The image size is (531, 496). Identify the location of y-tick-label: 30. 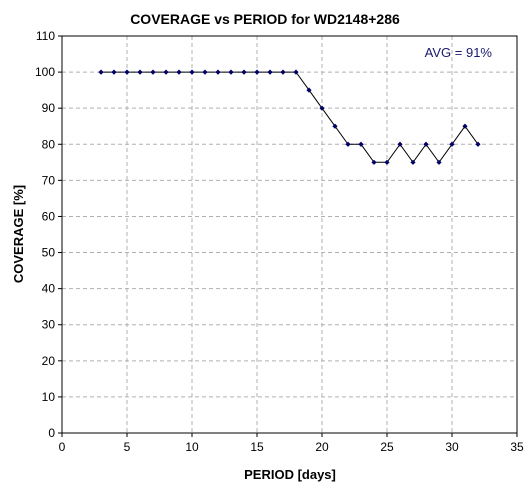
(49, 325).